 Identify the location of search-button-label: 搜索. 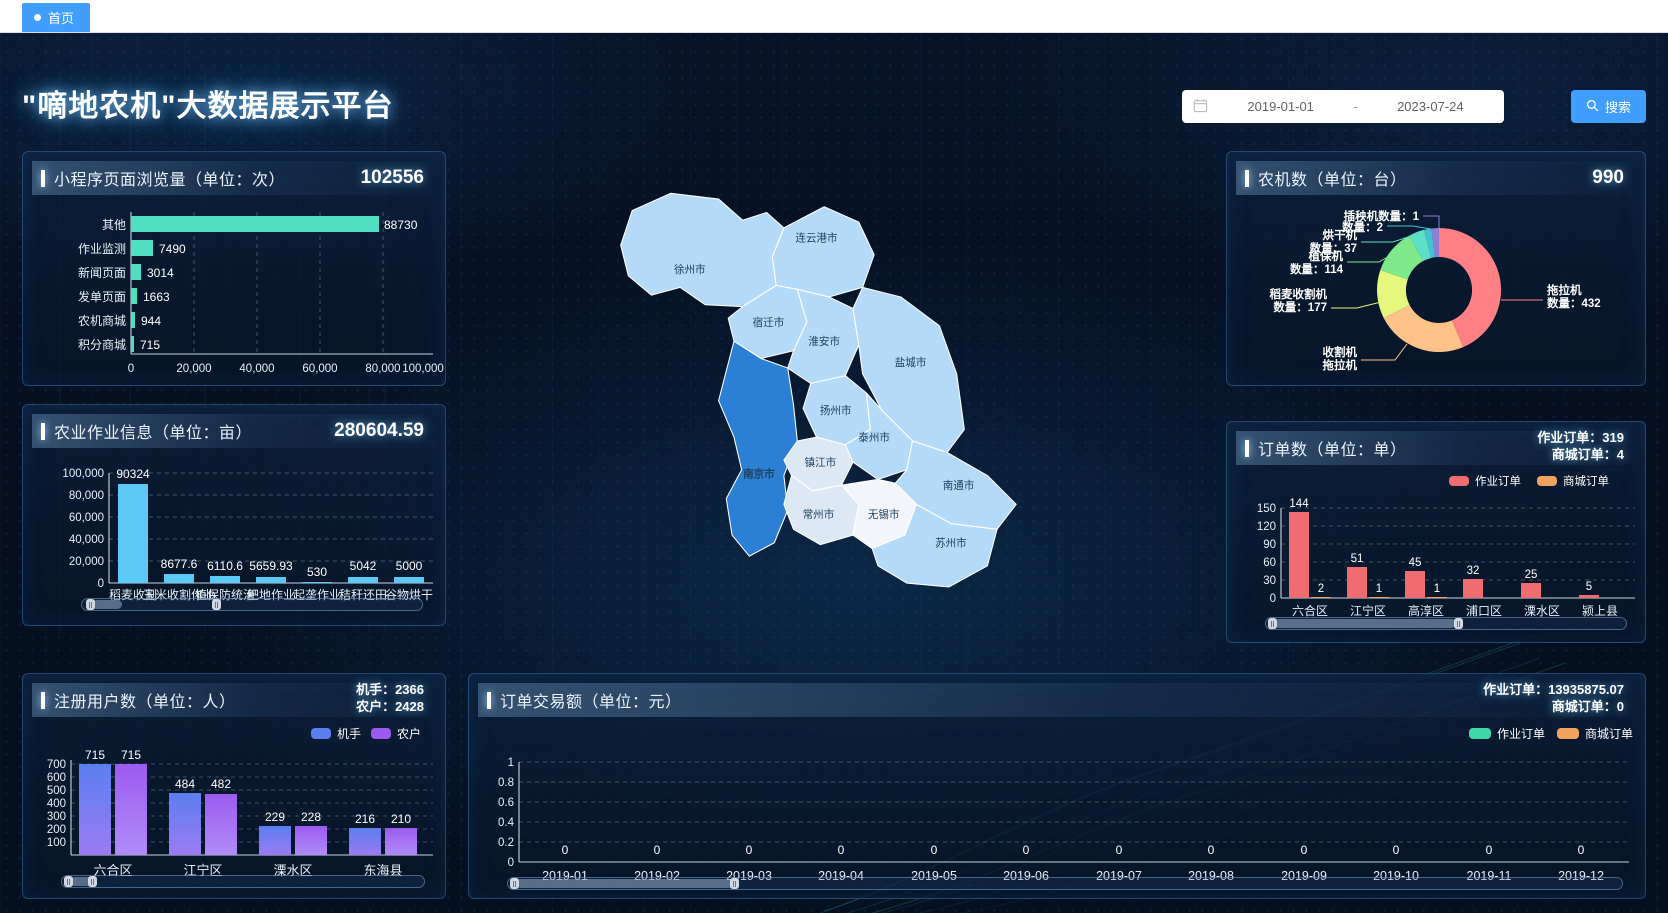
(1617, 107).